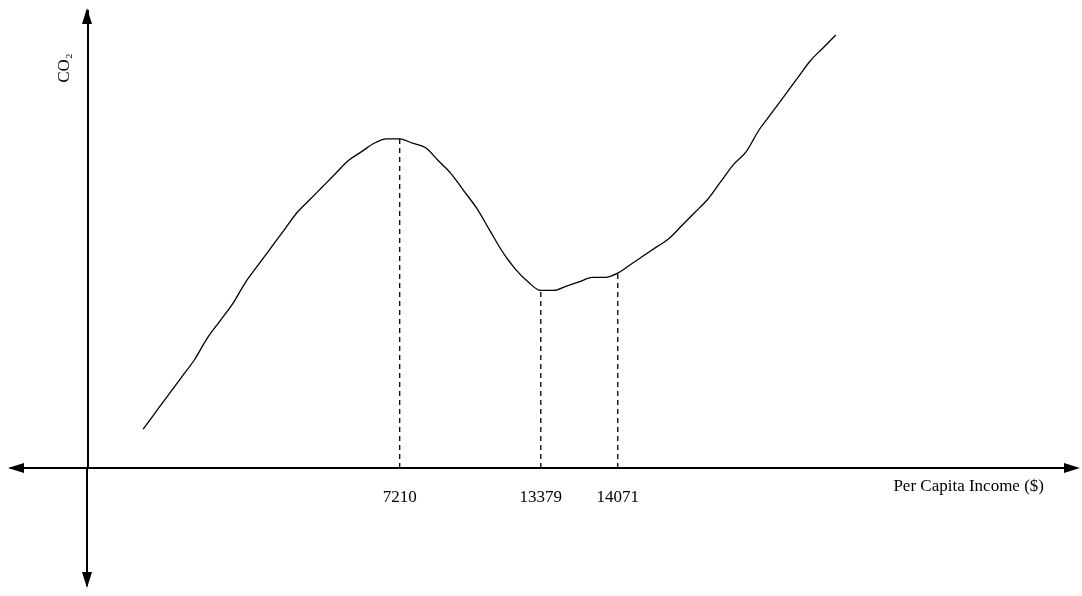 The height and width of the screenshot is (596, 1082). What do you see at coordinates (541, 497) in the screenshot?
I see `x-tick-label: 13379` at bounding box center [541, 497].